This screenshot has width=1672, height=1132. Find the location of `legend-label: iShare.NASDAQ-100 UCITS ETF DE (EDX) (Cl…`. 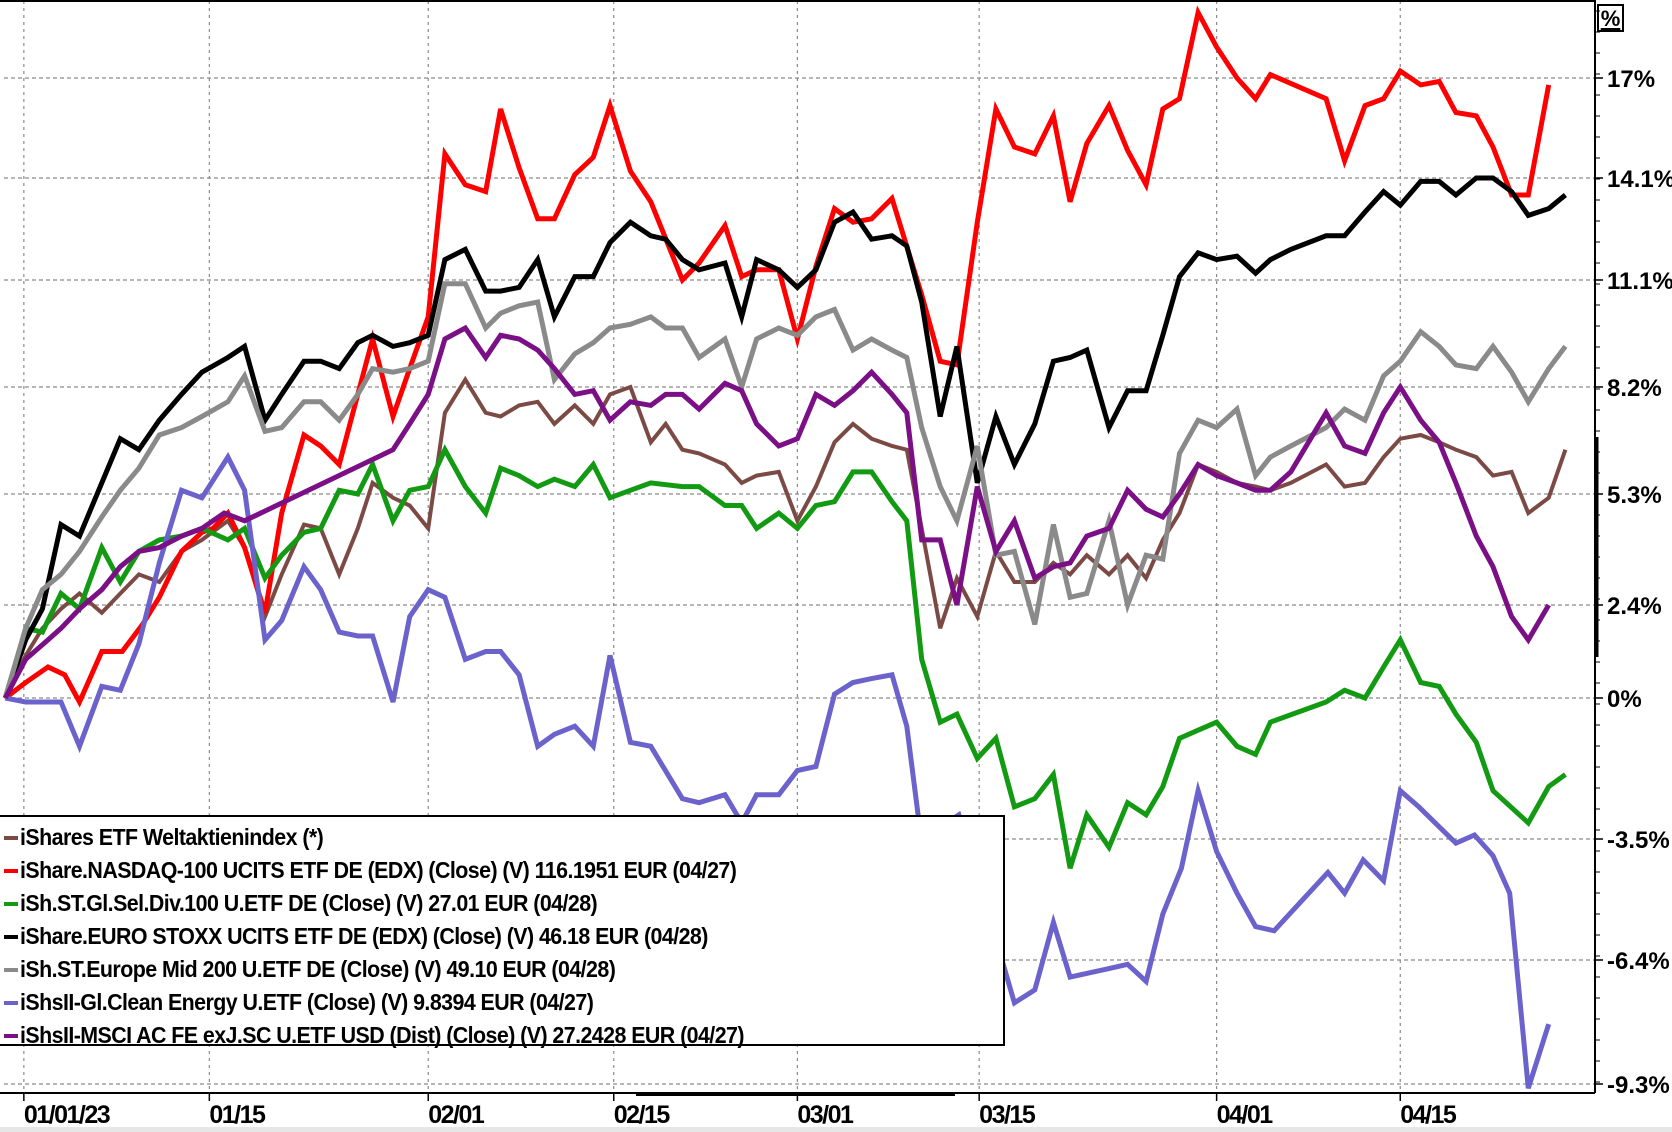

legend-label: iShare.NASDAQ-100 UCITS ETF DE (EDX) (Cl… is located at coordinates (378, 870).